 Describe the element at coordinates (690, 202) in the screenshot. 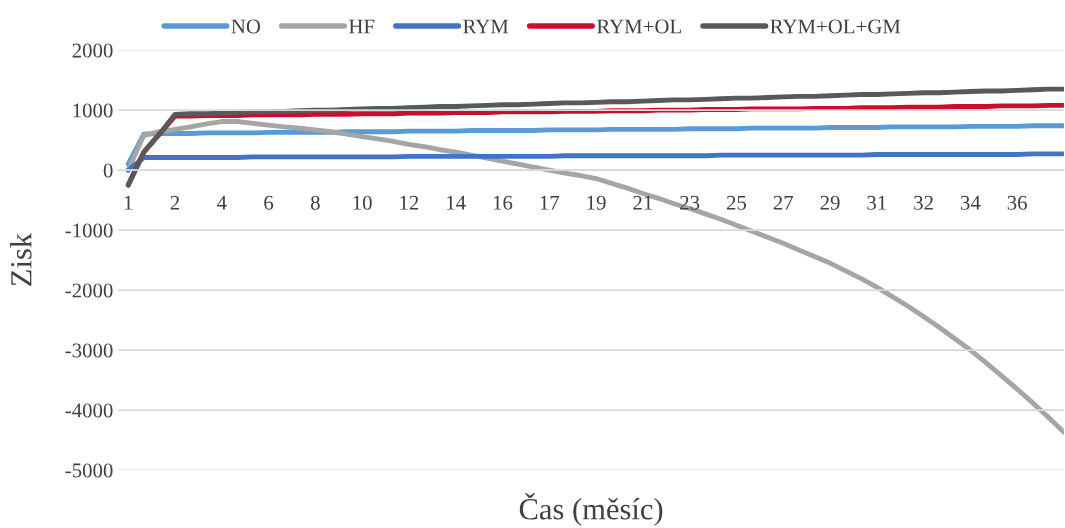

I see `x-tick-label: 23` at that location.